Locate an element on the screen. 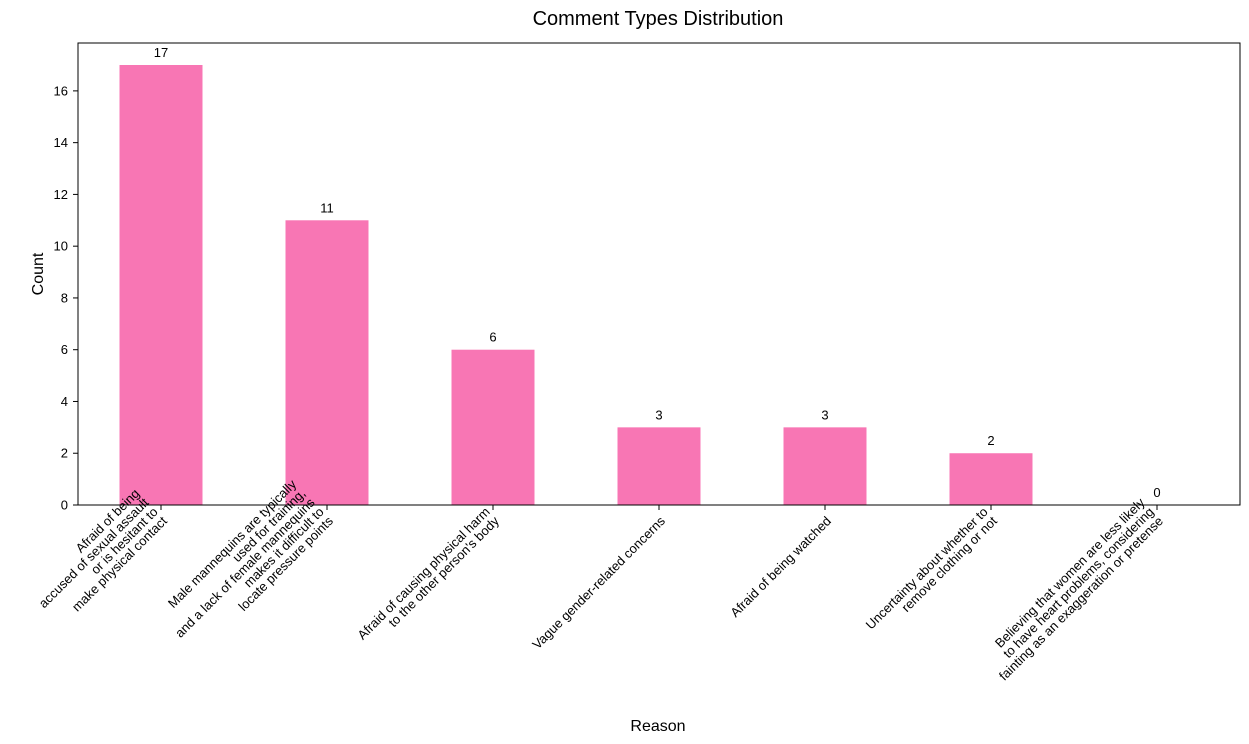 The height and width of the screenshot is (744, 1249). bar-value-label: 11 is located at coordinates (327, 207).